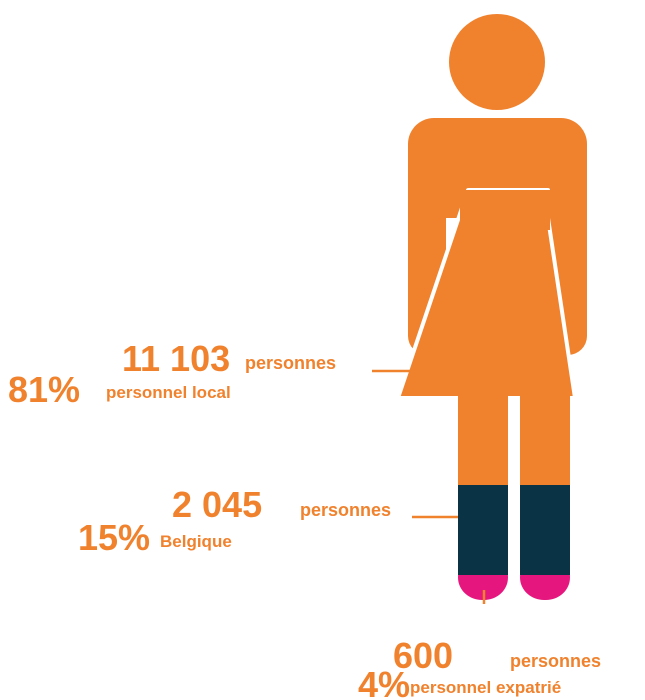 This screenshot has height=700, width=645. Describe the element at coordinates (114, 537) in the screenshot. I see `percent: 15%` at that location.